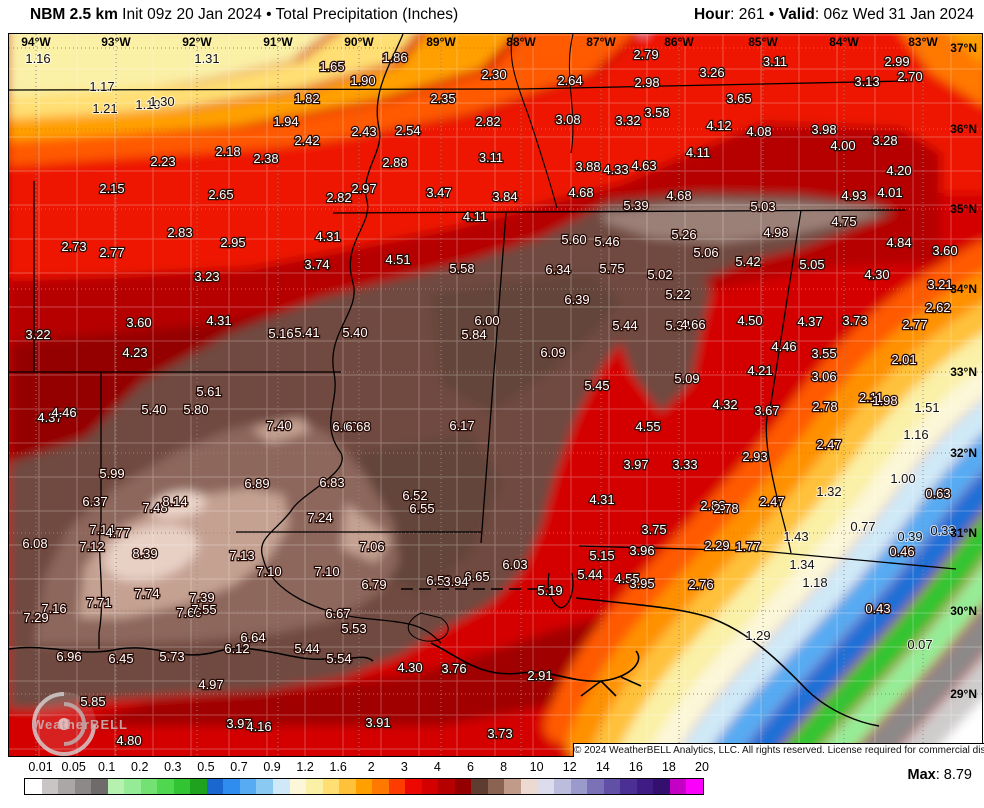  I want to click on precip-value: 6.00, so click(486, 320).